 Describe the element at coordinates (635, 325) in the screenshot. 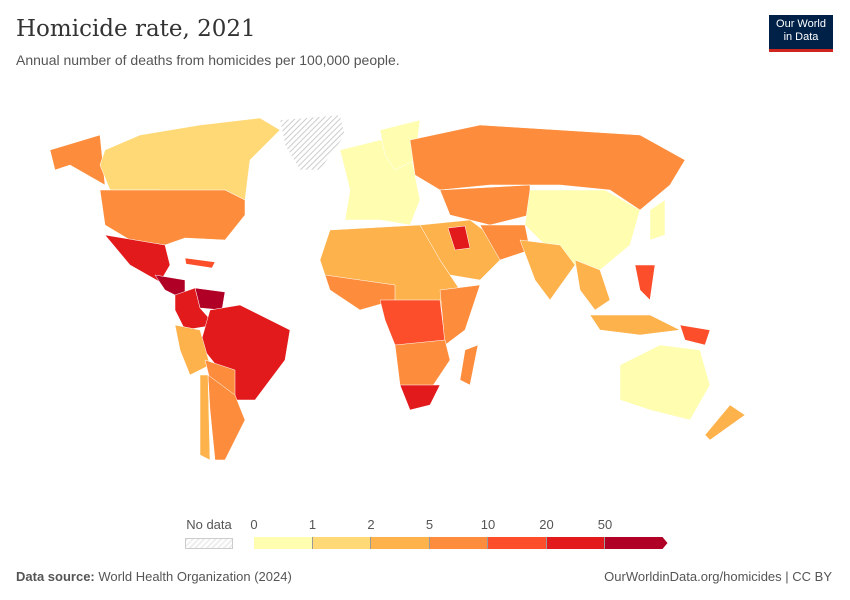

I see `region-indonesia` at that location.